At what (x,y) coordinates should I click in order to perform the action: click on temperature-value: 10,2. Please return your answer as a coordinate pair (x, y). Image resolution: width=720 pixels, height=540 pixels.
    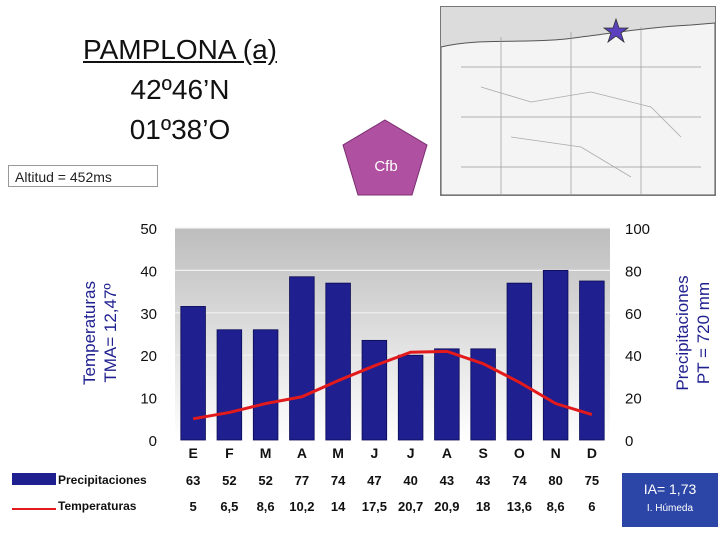
    Looking at the image, I should click on (301, 506).